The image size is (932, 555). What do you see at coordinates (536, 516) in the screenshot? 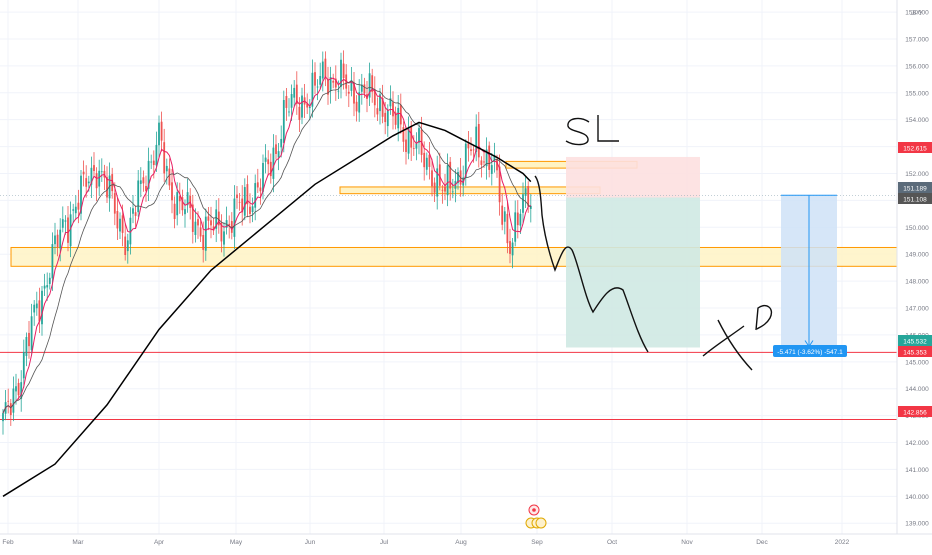
I see `event-icons` at bounding box center [536, 516].